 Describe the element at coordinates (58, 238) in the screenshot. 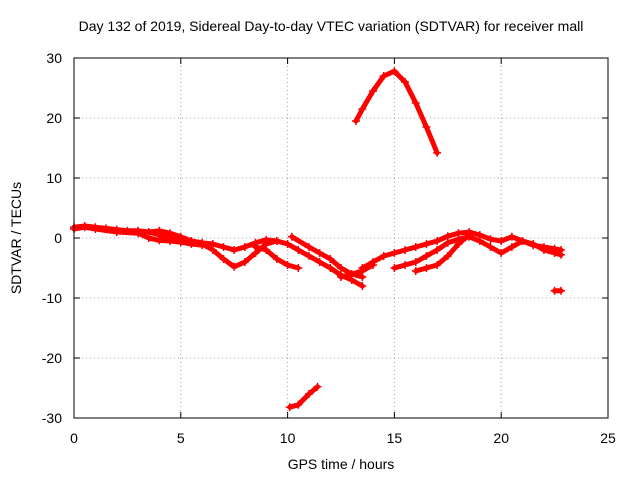

I see `y-tick-label: 0` at that location.